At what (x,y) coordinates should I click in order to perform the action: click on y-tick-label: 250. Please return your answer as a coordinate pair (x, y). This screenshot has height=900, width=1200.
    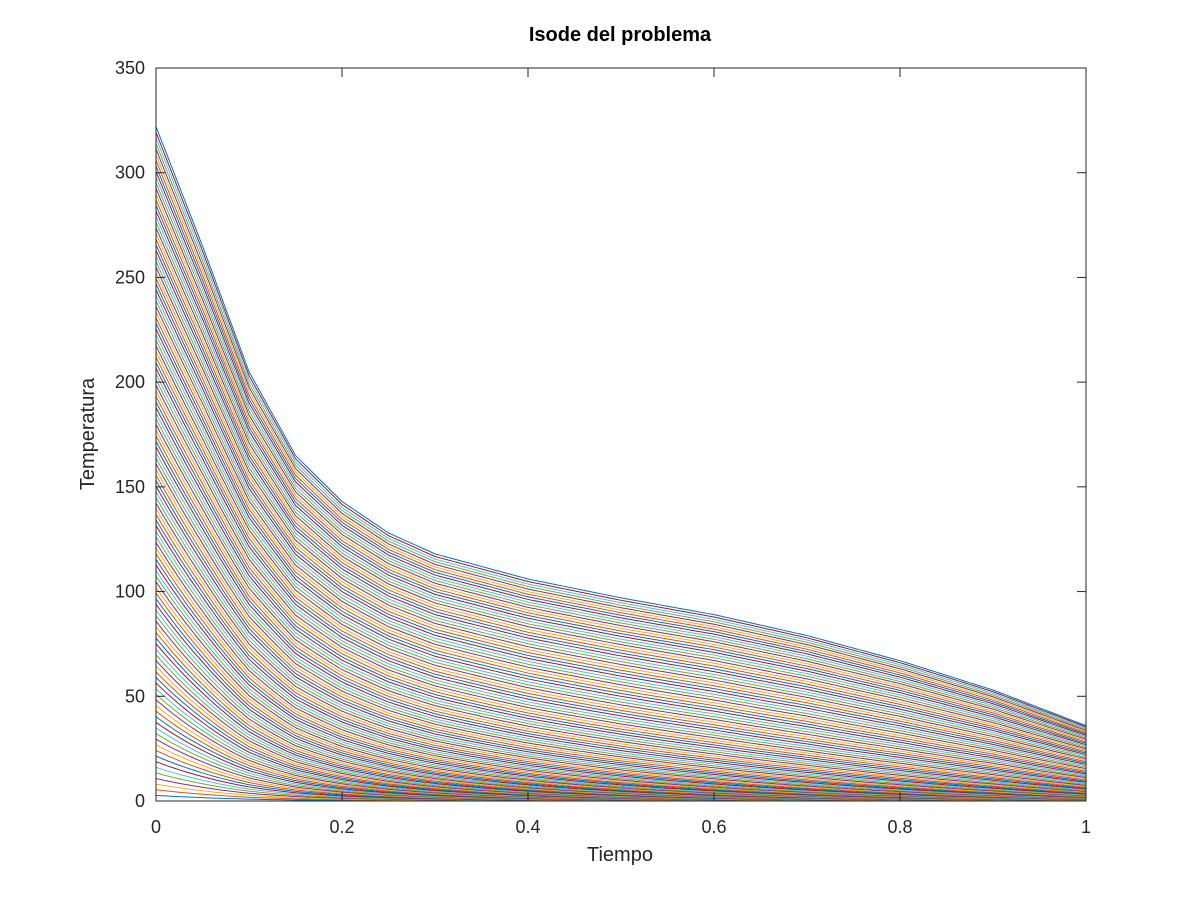
    Looking at the image, I should click on (130, 277).